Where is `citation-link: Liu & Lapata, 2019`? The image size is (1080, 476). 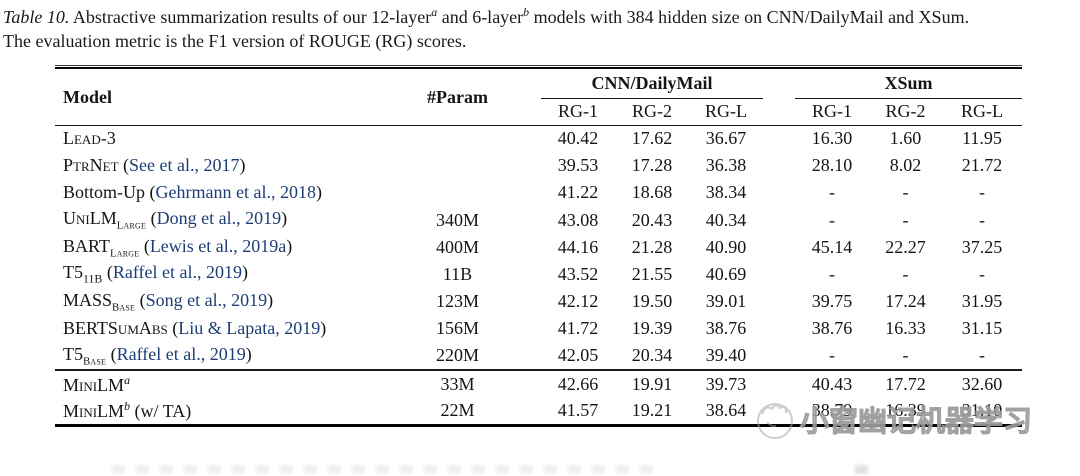 citation-link: Liu & Lapata, 2019 is located at coordinates (249, 328).